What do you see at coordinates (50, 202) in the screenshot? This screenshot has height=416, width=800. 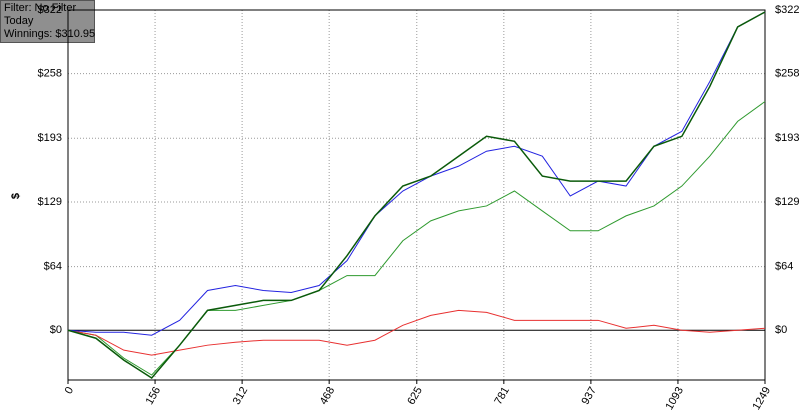 I see `y-tick-label: $129` at bounding box center [50, 202].